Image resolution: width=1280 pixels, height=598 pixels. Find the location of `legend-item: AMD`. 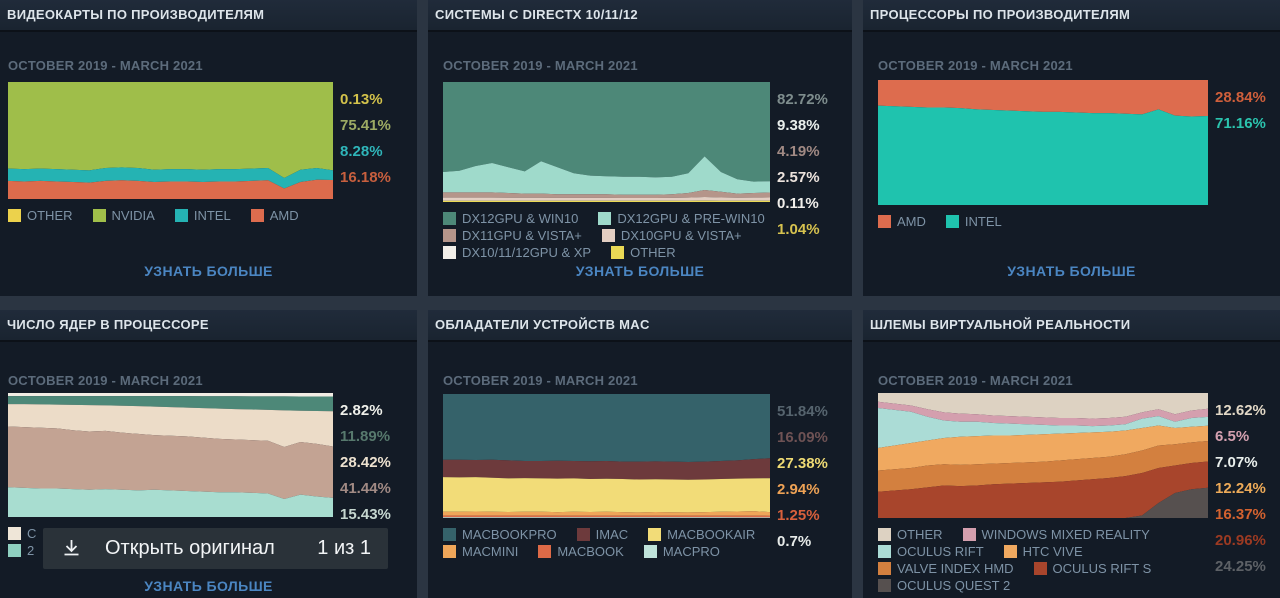

legend-item: AMD is located at coordinates (274, 215).